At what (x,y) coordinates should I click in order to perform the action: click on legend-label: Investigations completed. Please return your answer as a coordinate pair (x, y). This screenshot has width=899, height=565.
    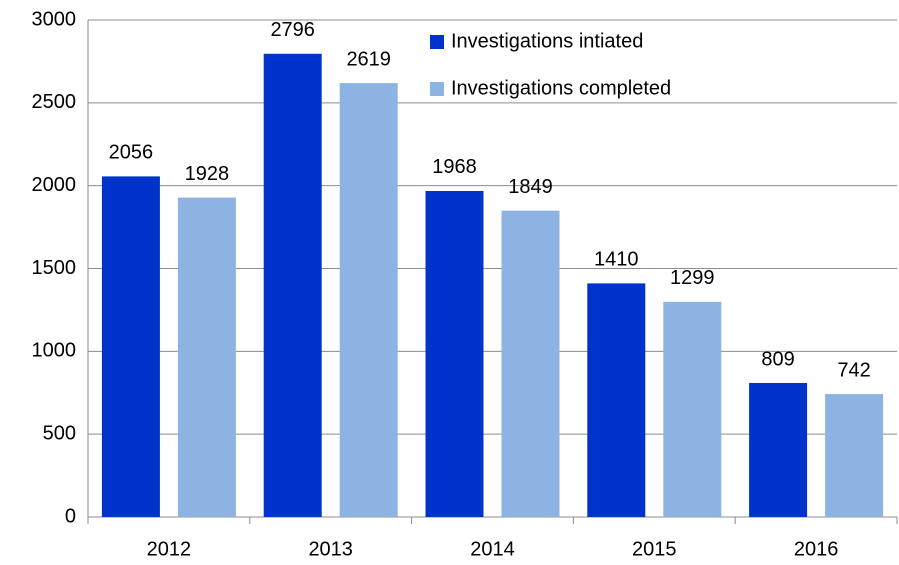
    Looking at the image, I should click on (561, 88).